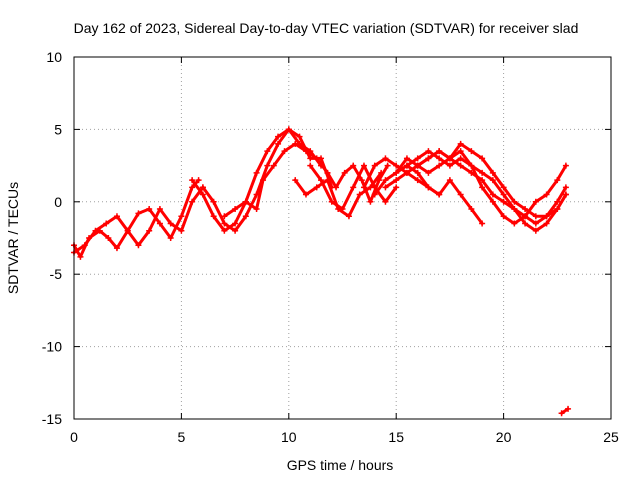 This screenshot has height=480, width=640. Describe the element at coordinates (396, 437) in the screenshot. I see `x-tick-label: 15` at that location.